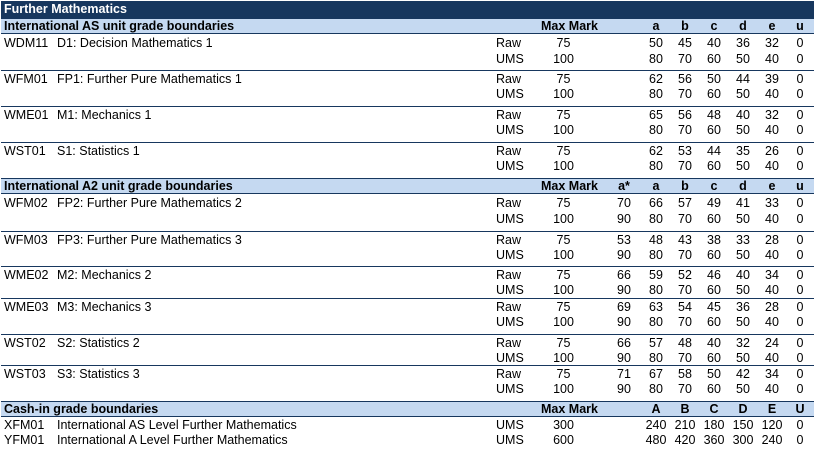 The image size is (817, 456). I want to click on unit-name: FP1: Further Pure Mathematics 1, so click(149, 79).